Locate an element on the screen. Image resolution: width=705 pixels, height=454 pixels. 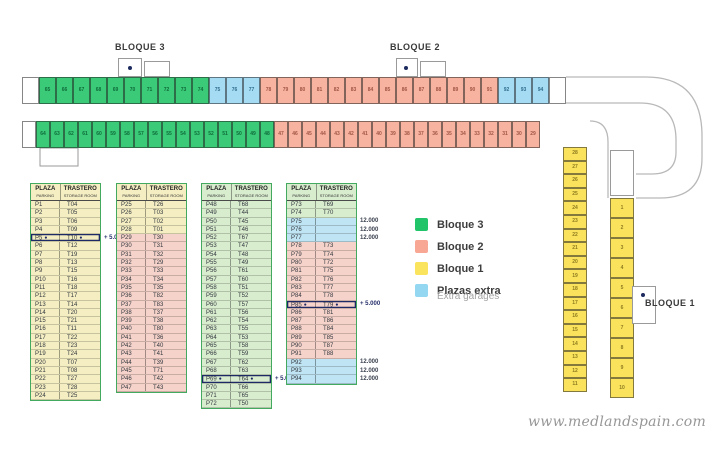
parking-cell: 37 is located at coordinates (421, 134).